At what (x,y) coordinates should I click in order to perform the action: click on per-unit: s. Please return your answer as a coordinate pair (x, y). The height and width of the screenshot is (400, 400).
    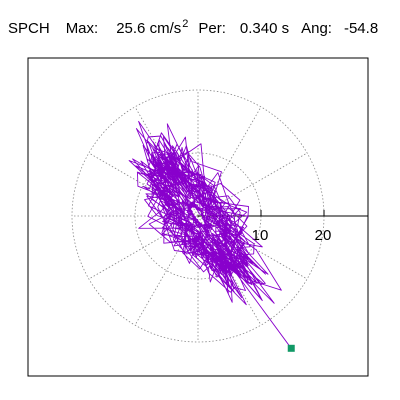
    Looking at the image, I should click on (285, 28).